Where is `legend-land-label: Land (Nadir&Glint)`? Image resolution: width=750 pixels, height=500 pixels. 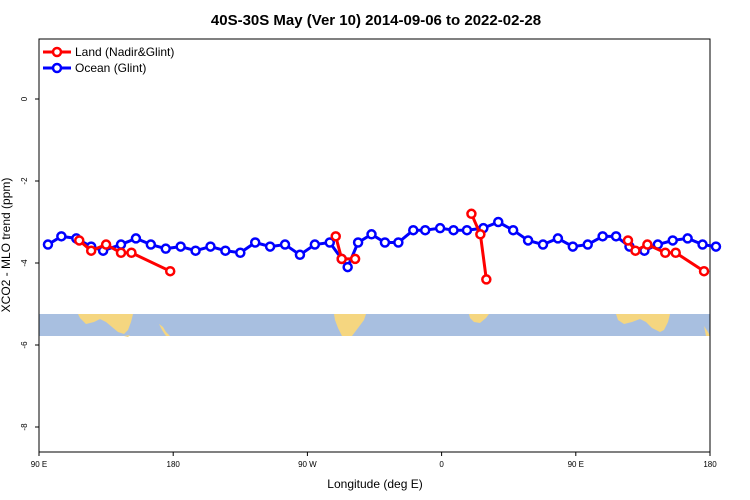
legend-land-label: Land (Nadir&Glint) is located at coordinates (124, 52).